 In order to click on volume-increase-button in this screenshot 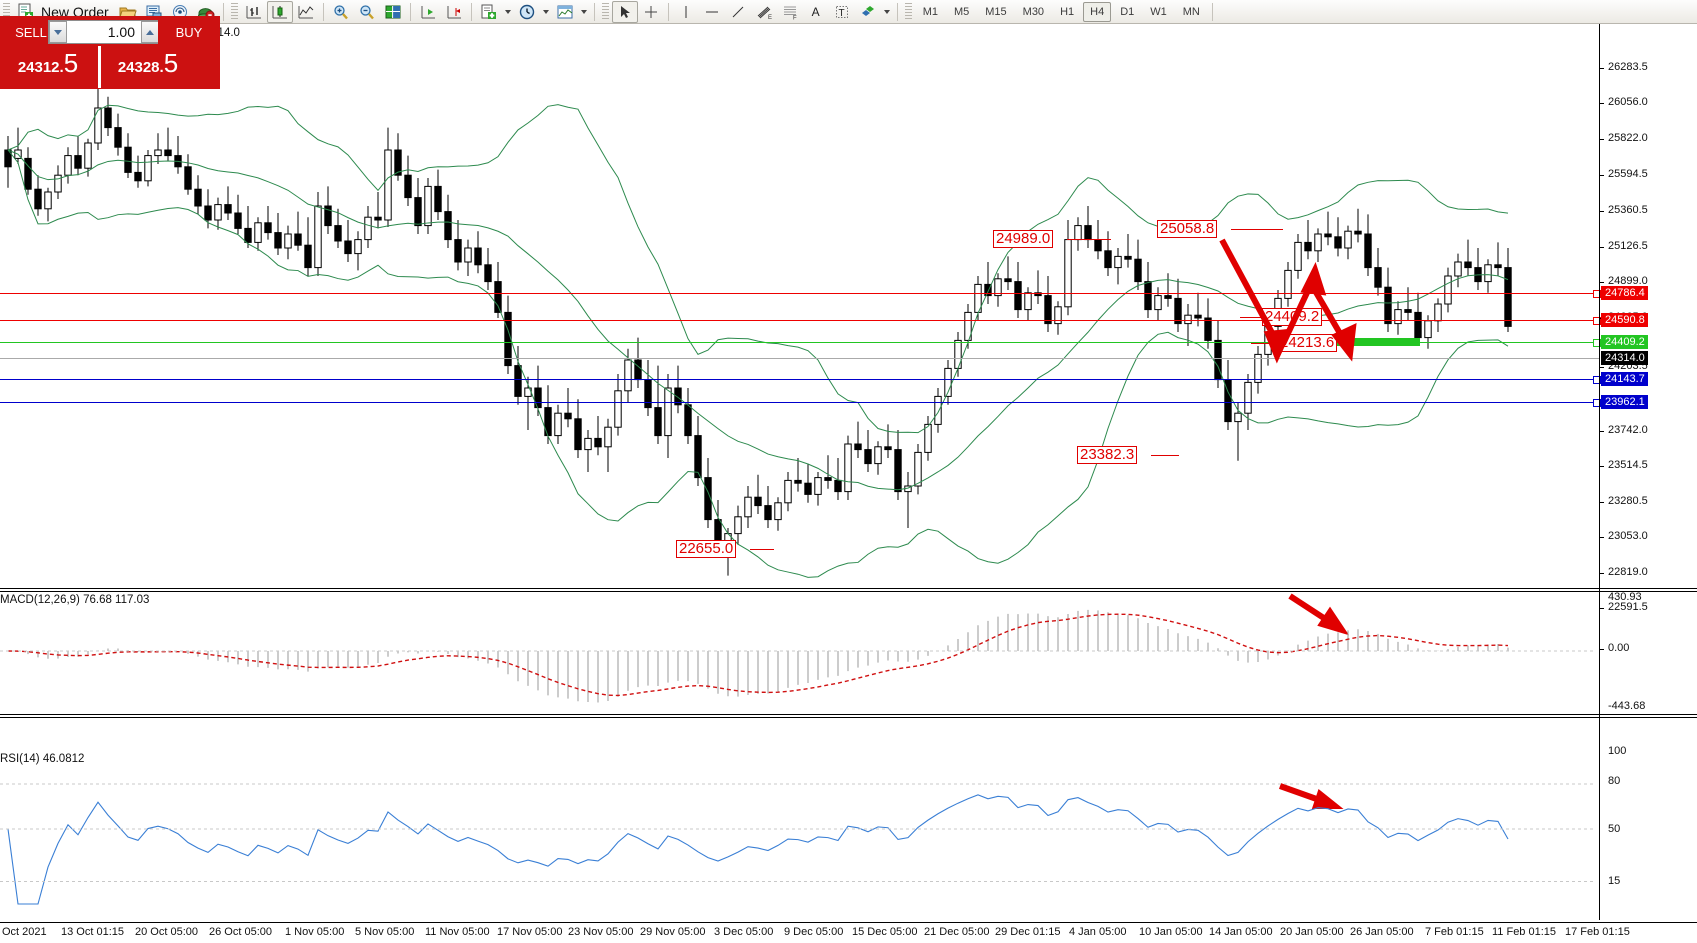, I will do `click(150, 32)`.